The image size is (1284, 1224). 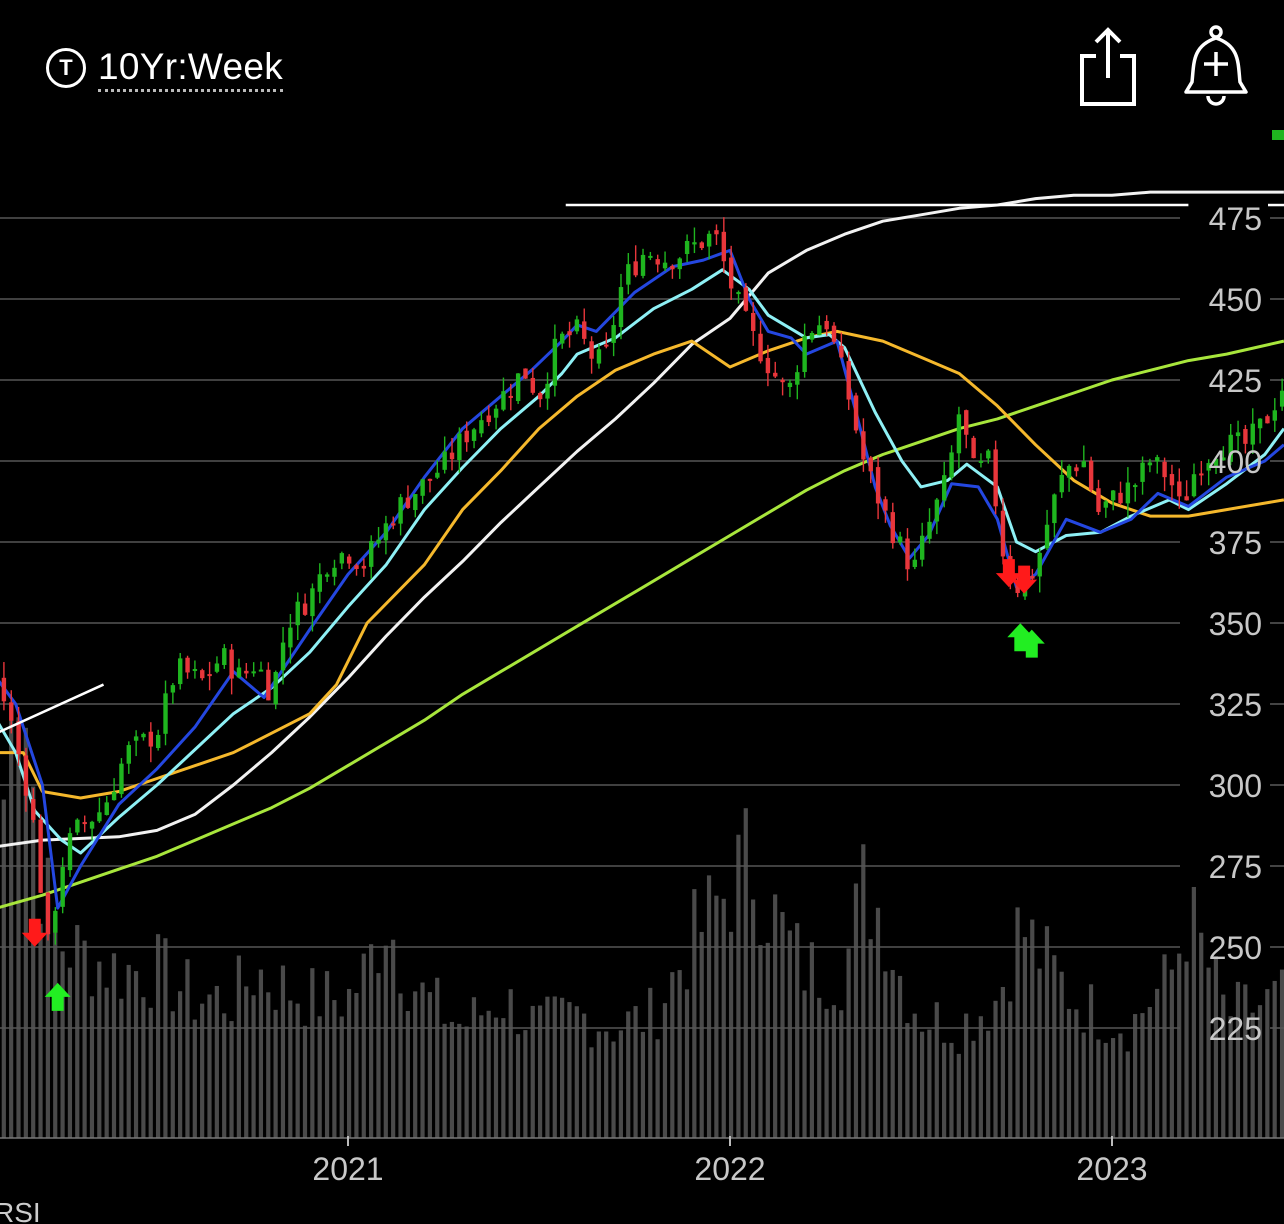 I want to click on share-button, so click(x=1108, y=68).